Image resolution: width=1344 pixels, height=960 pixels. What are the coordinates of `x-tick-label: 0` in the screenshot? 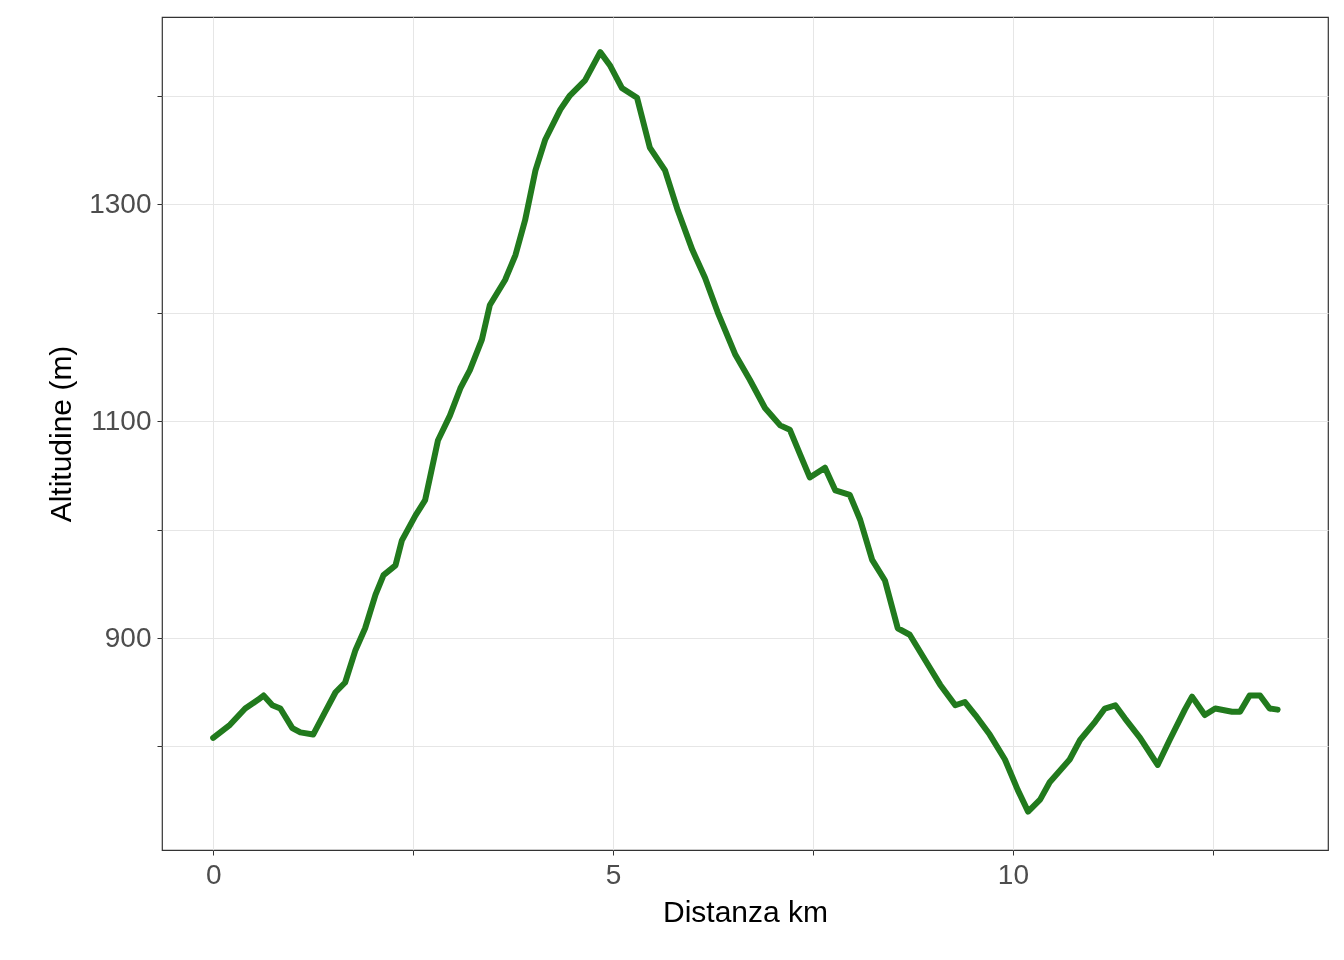 It's located at (213, 874).